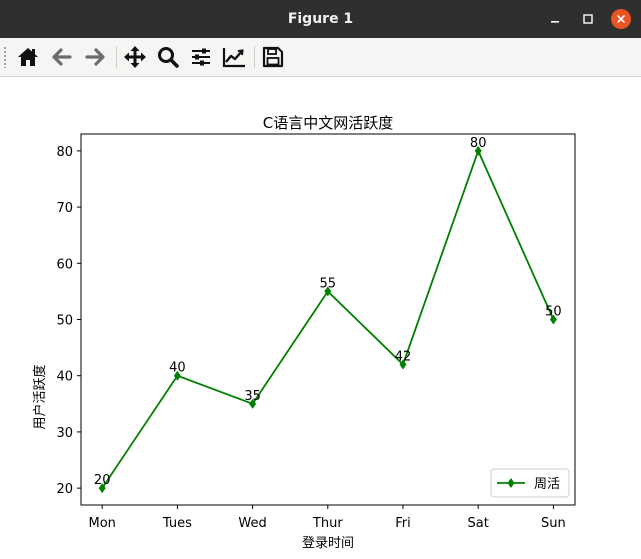  Describe the element at coordinates (553, 312) in the screenshot. I see `data-label: 50` at that location.